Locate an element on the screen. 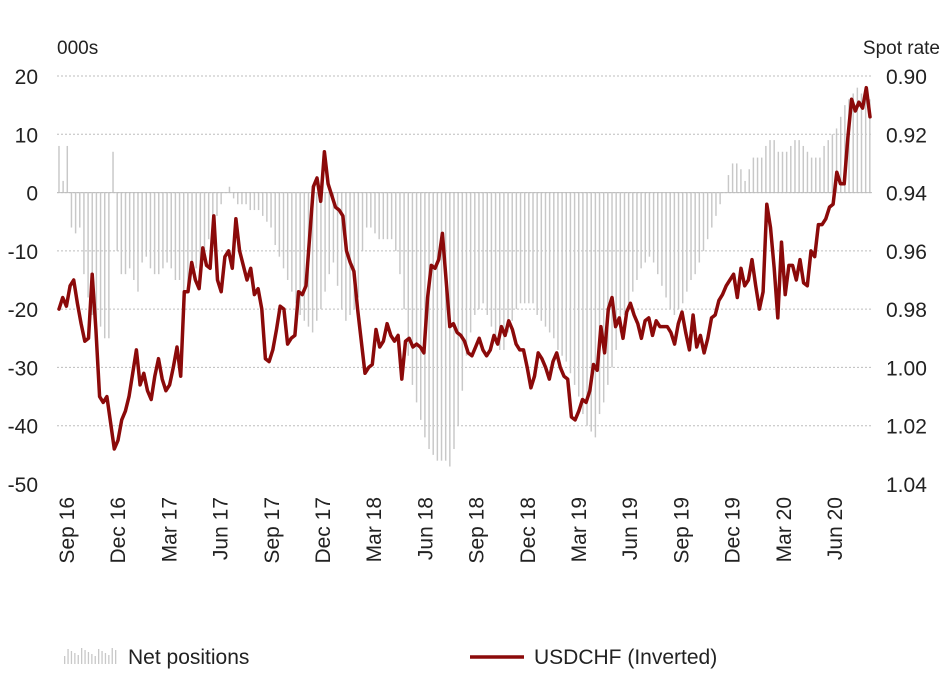 Image resolution: width=946 pixels, height=679 pixels. right-axis-ticks: 0.90 0.92 0.94 0.96 0.98 1.00 1.02 1.04 is located at coordinates (906, 281).